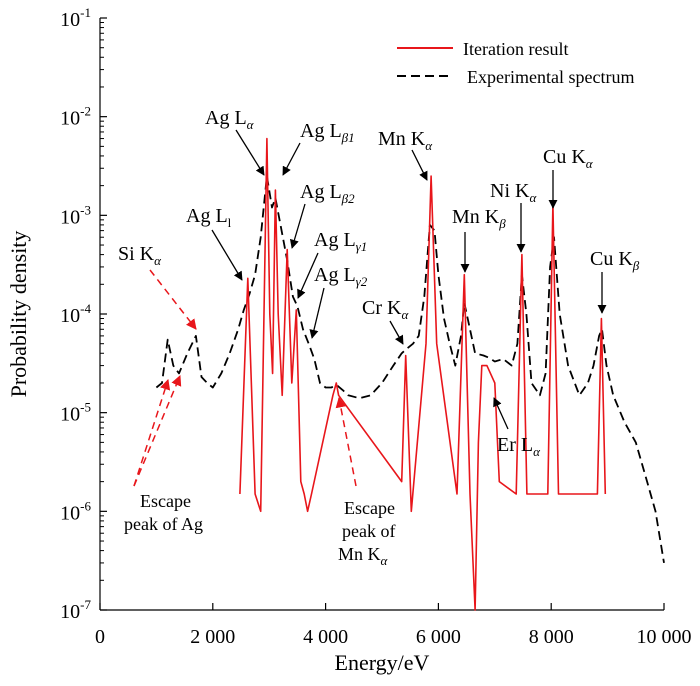 The image size is (700, 686). What do you see at coordinates (438, 637) in the screenshot?
I see `x-tick-label: 6 000` at bounding box center [438, 637].